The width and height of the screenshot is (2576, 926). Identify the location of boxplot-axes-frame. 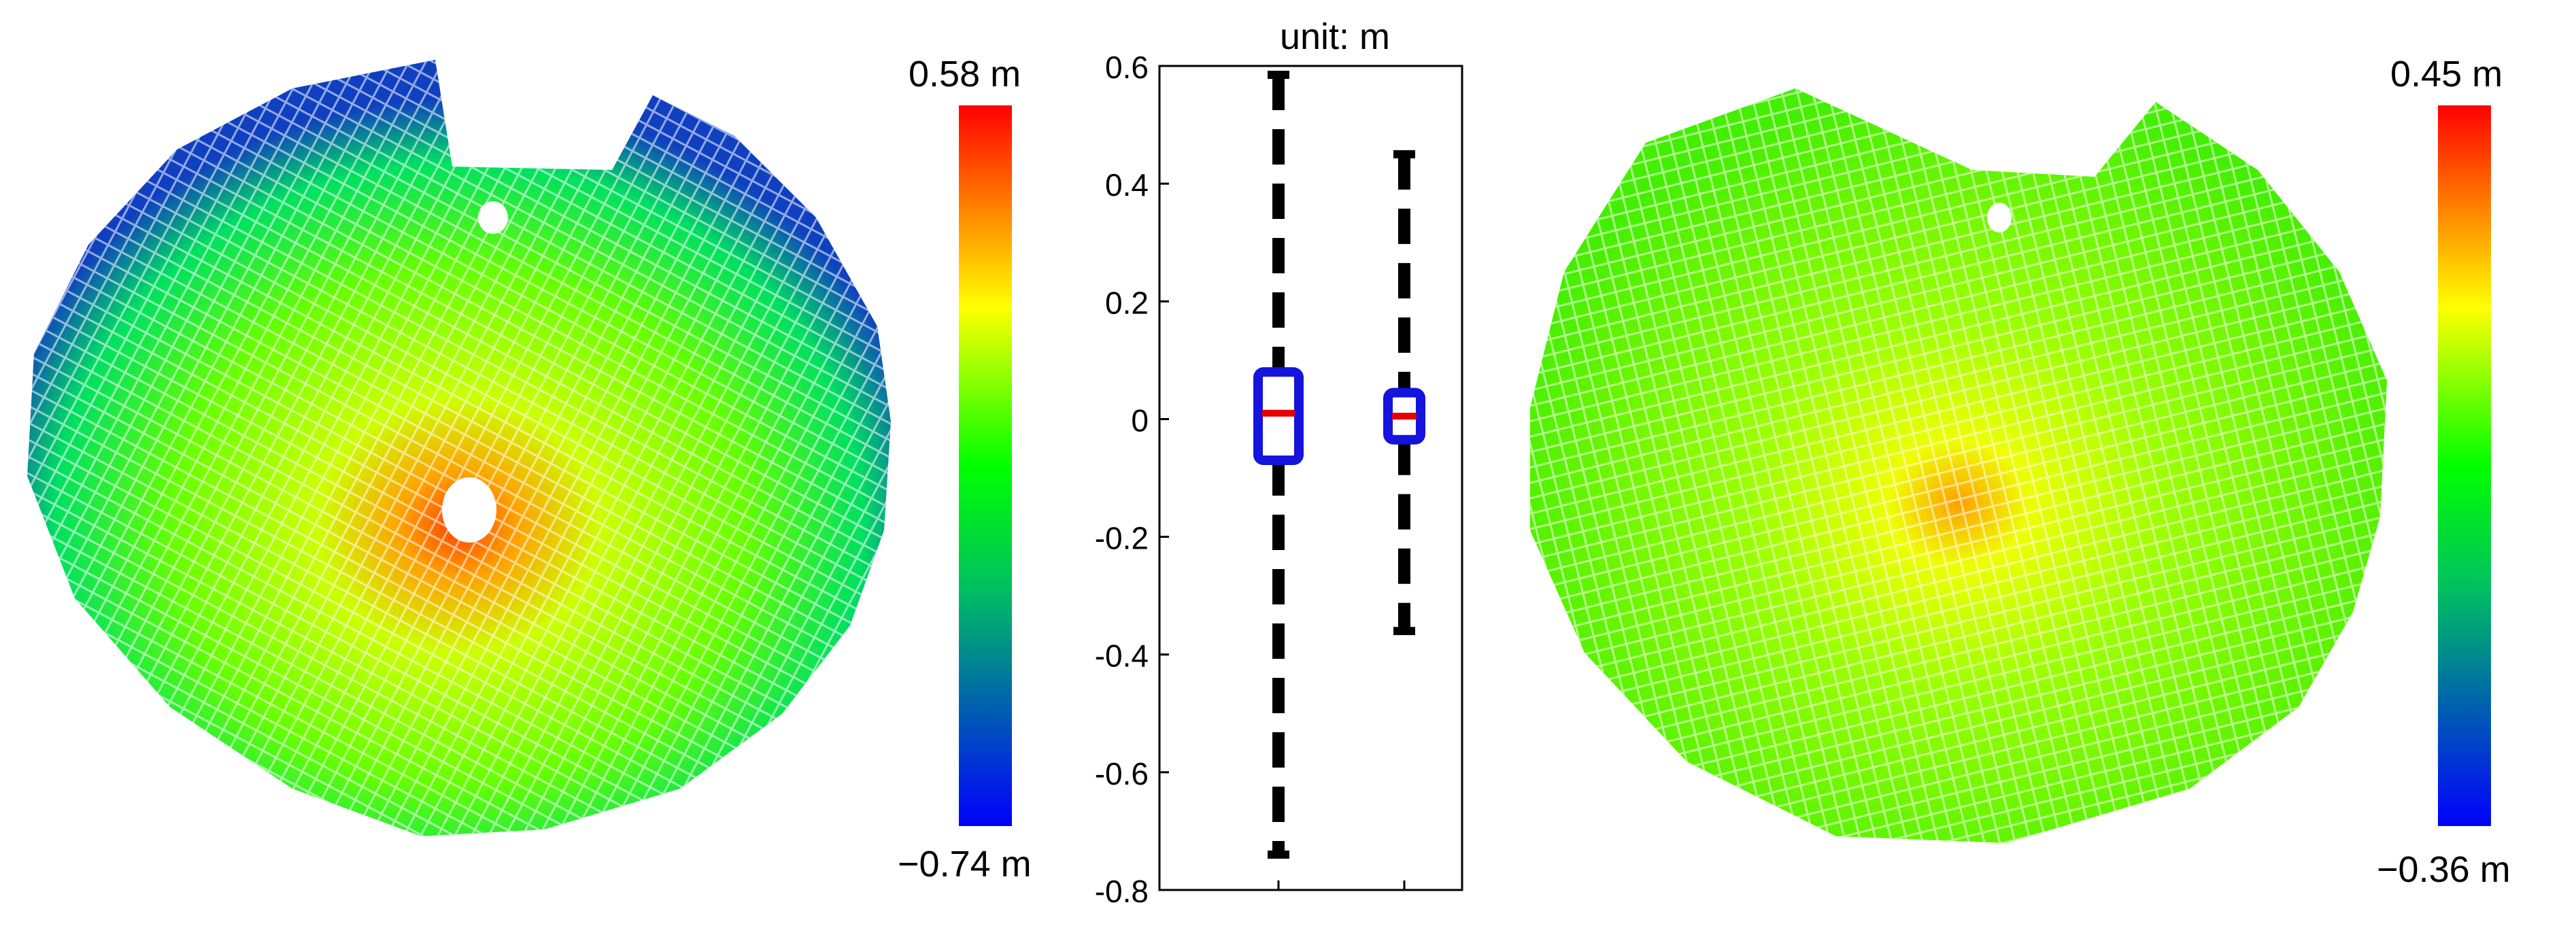
(1310, 478).